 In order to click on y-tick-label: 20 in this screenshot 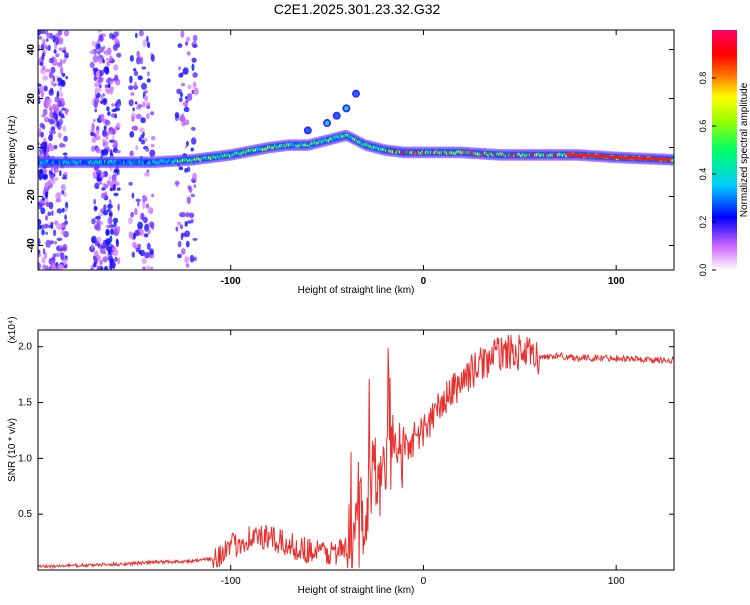, I will do `click(31, 99)`.